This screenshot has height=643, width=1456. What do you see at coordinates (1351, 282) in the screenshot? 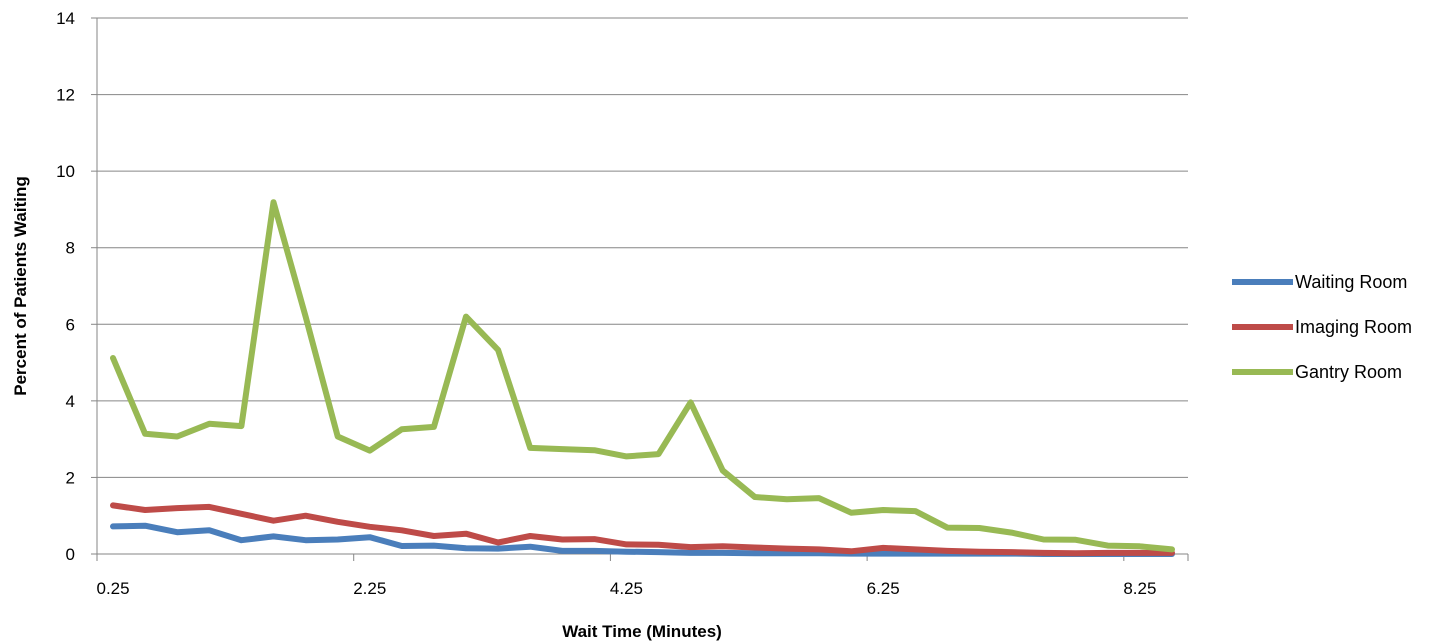
I see `legend-label: Waiting Room` at bounding box center [1351, 282].